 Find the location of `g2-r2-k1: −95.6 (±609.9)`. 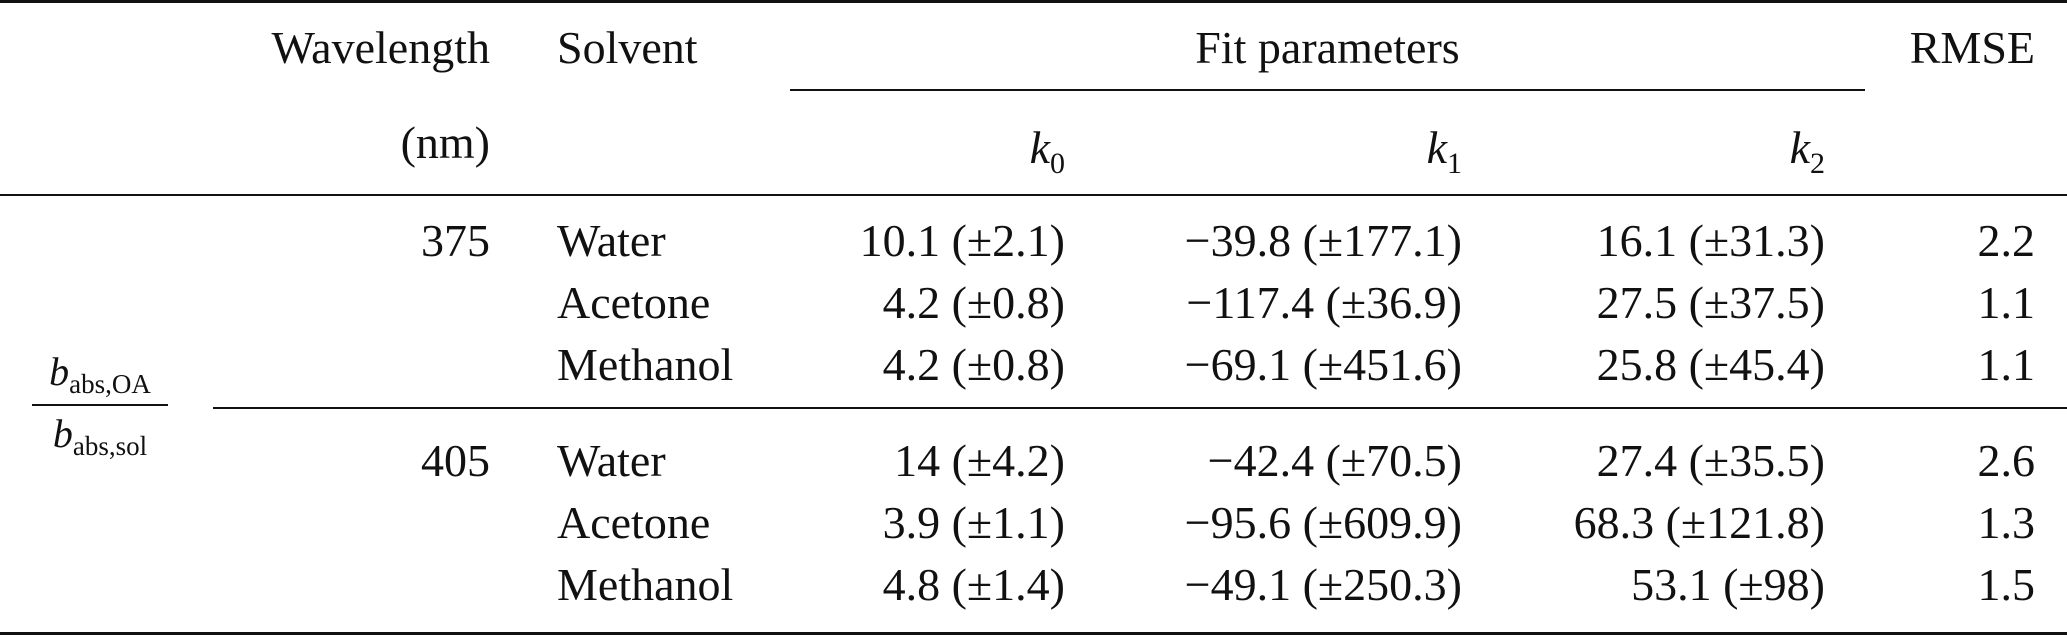

g2-r2-k1: −95.6 (±609.9) is located at coordinates (1323, 522).